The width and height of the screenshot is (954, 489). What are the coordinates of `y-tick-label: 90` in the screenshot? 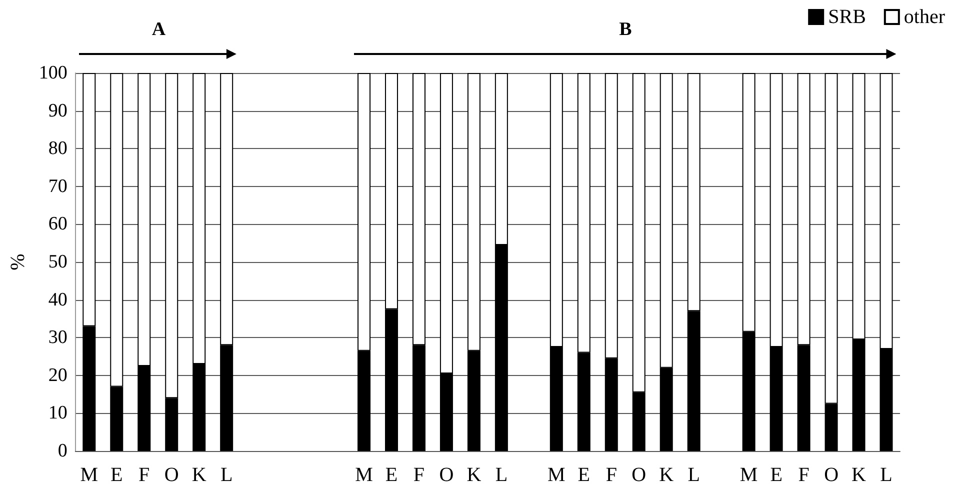 It's located at (58, 111).